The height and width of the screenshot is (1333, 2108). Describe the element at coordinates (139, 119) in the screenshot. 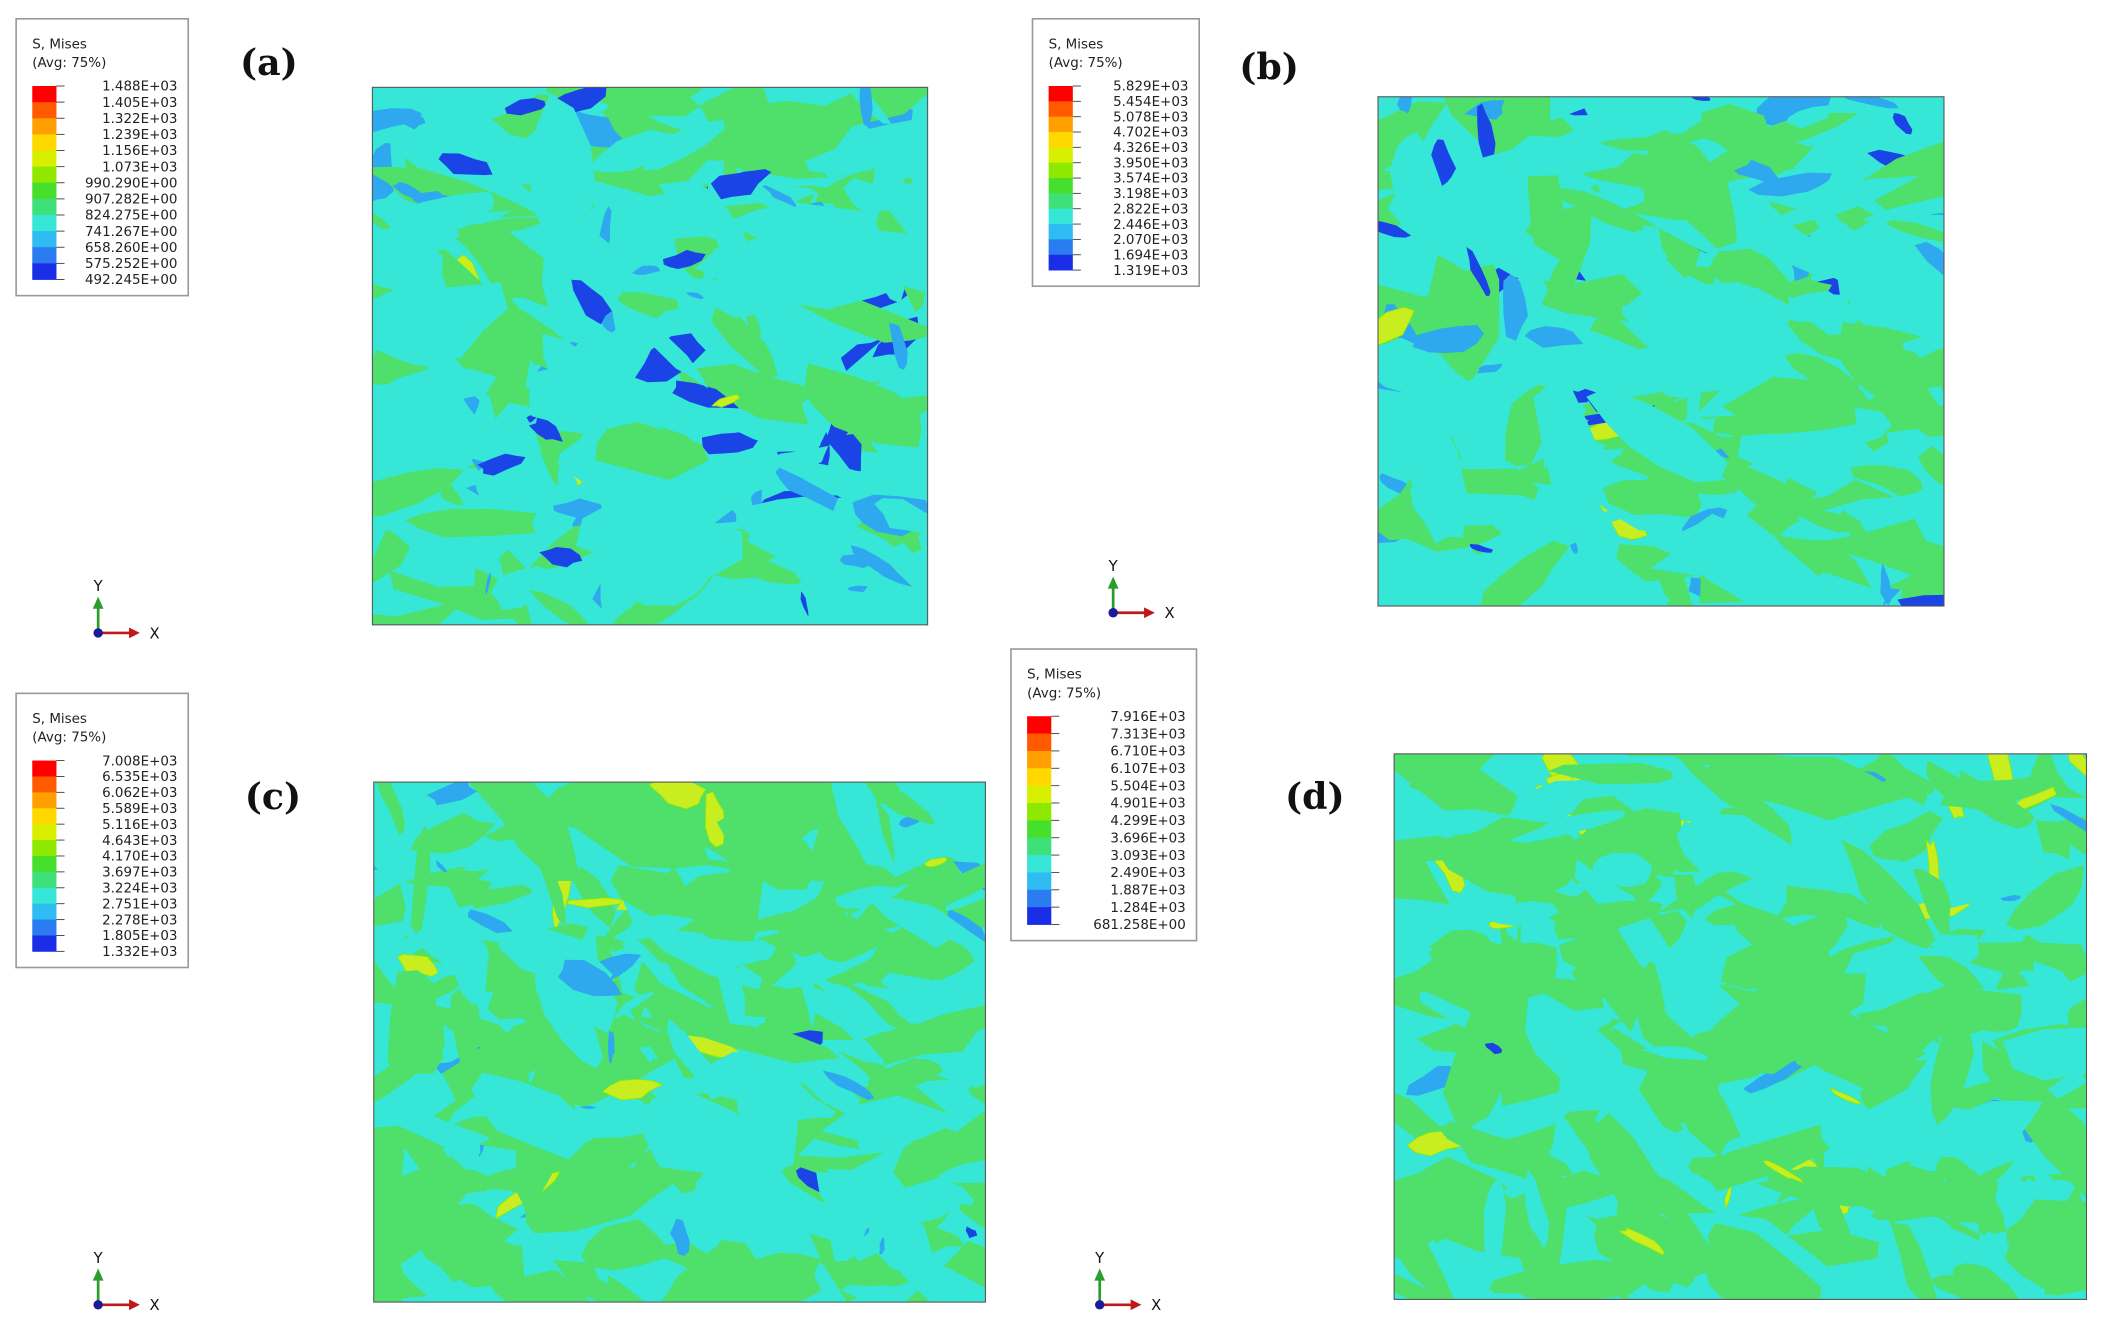

I see `legend-value: 1.322E+03` at that location.